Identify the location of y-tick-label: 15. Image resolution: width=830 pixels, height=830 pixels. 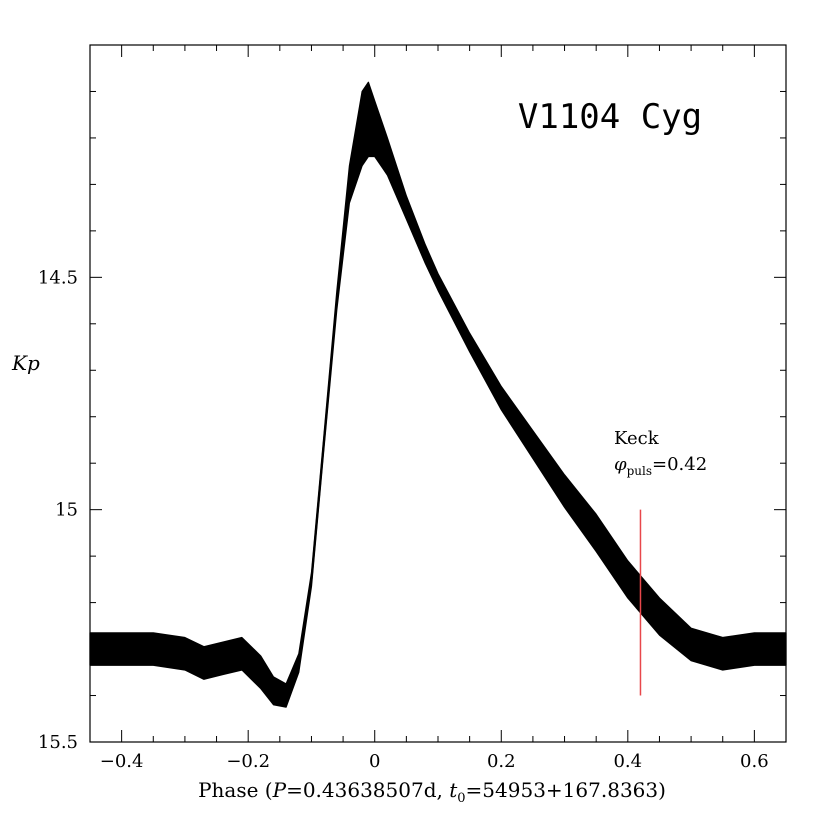
(66, 510).